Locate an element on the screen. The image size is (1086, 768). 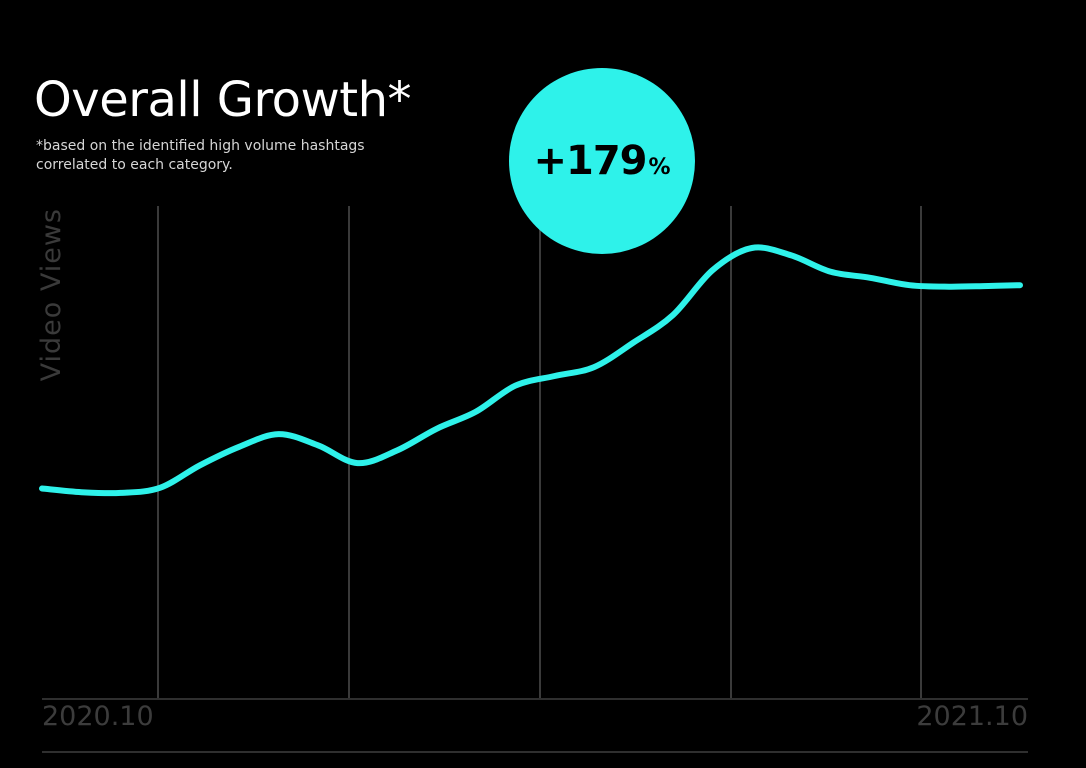
bottom-rule is located at coordinates (535, 752).